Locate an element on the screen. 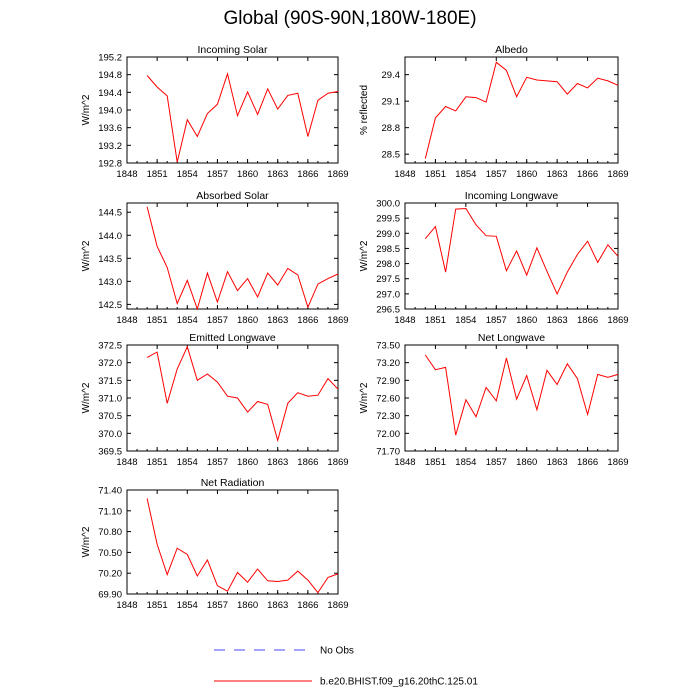  net-radiation-xtick-label: 1863 is located at coordinates (277, 605).